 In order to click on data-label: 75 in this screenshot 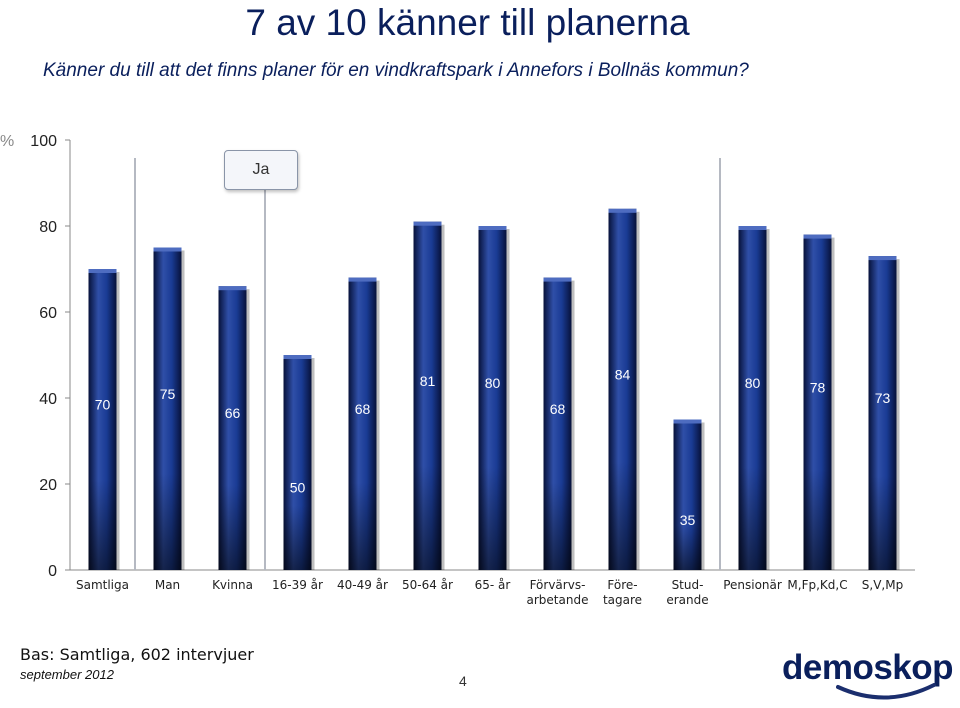, I will do `click(168, 394)`.